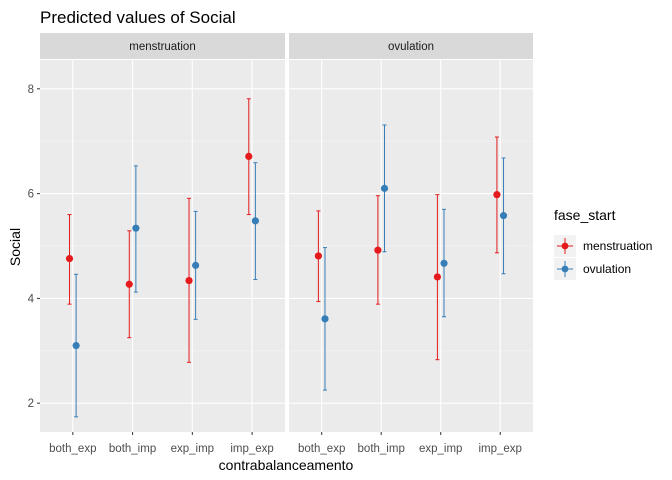 The image size is (672, 480). Describe the element at coordinates (31, 299) in the screenshot. I see `y-tick-label: 4` at that location.